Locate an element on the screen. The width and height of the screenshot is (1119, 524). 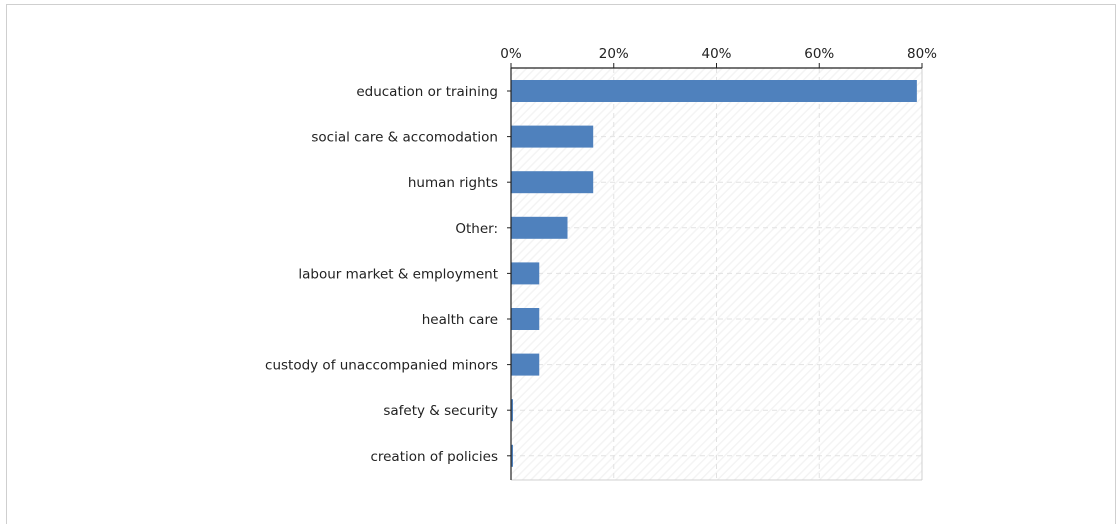
category-label: custody of unaccompanied minors is located at coordinates (381, 366).